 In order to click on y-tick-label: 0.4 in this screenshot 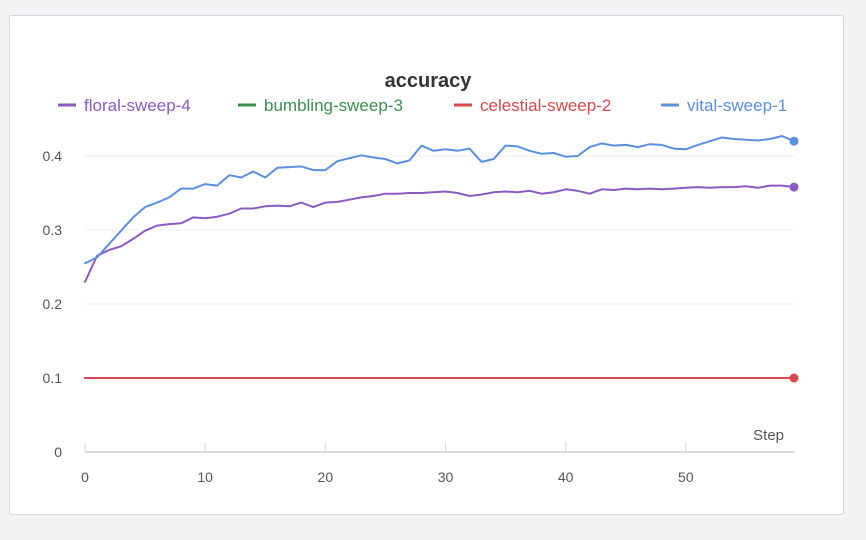, I will do `click(53, 156)`.